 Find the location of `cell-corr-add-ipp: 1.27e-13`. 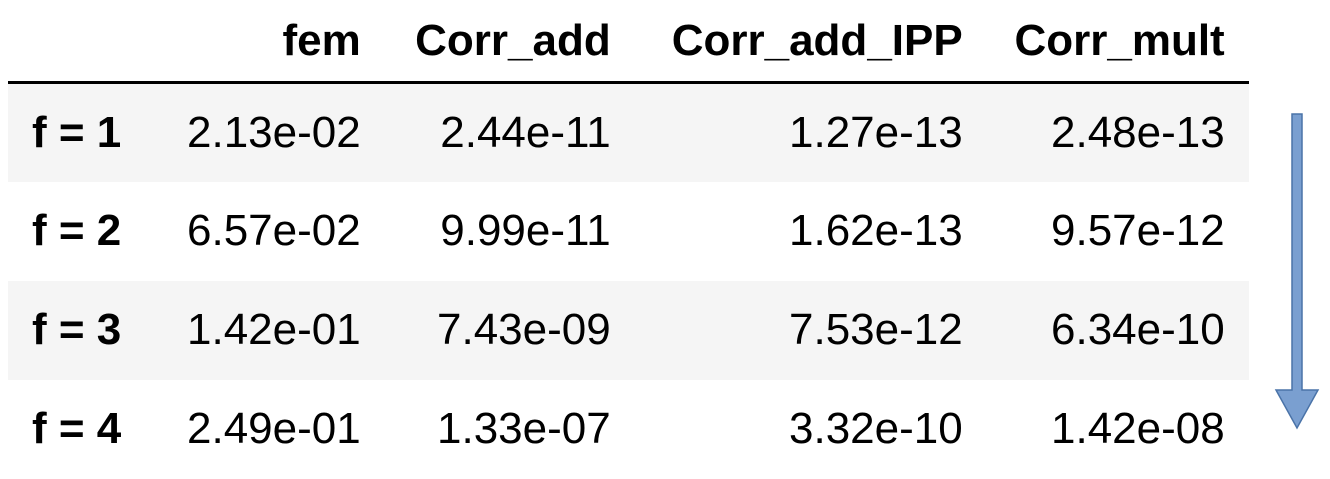

cell-corr-add-ipp: 1.27e-13 is located at coordinates (876, 132).